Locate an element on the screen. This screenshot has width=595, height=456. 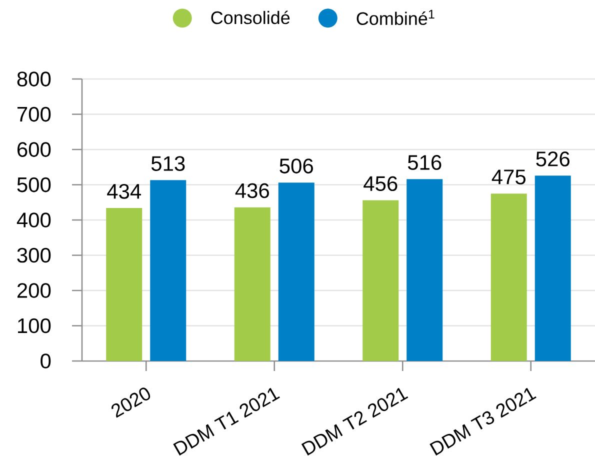
data-label: 513 is located at coordinates (168, 163).